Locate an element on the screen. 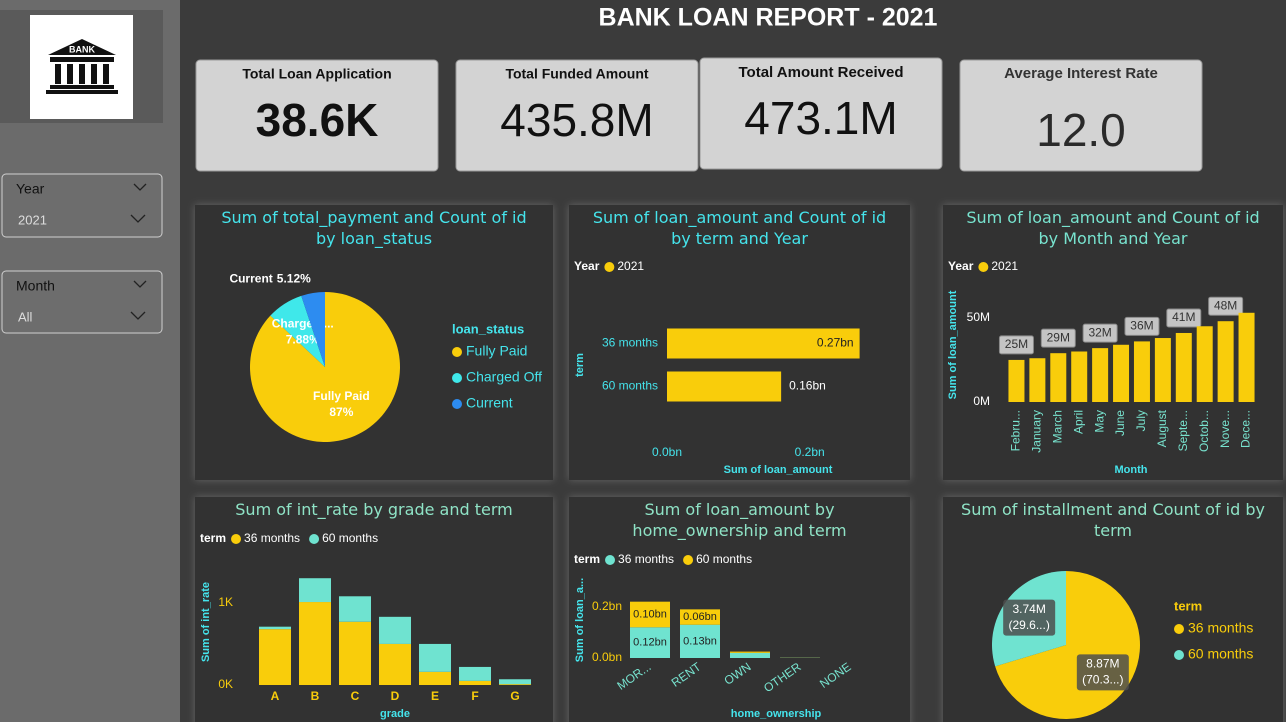 This screenshot has width=1286, height=722. x-tick-label: F is located at coordinates (474, 696).